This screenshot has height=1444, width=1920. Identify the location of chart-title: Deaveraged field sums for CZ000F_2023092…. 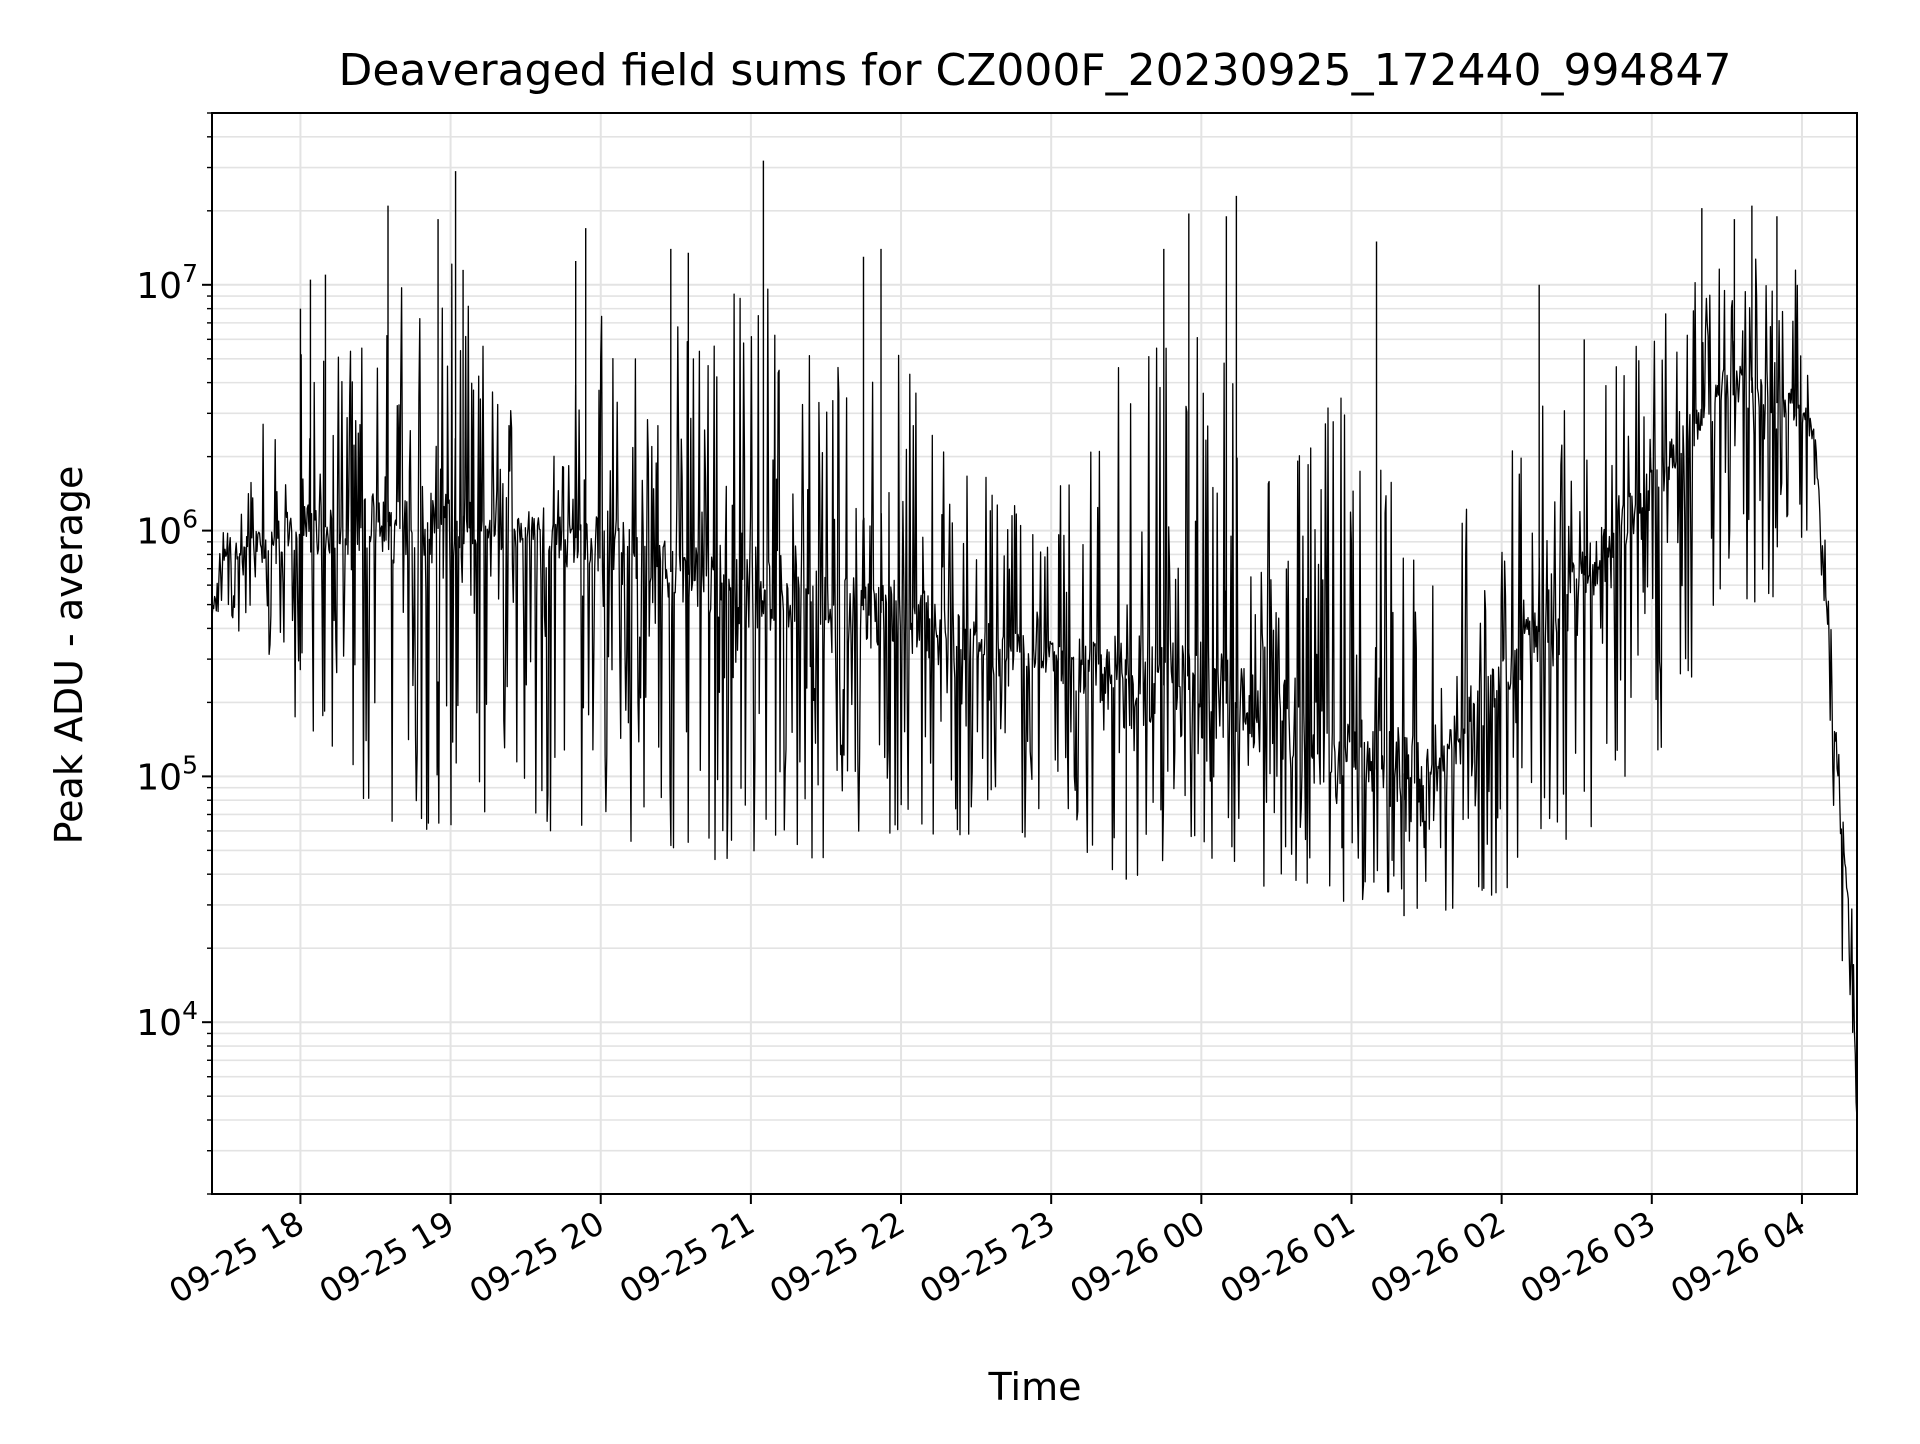
(1034, 70).